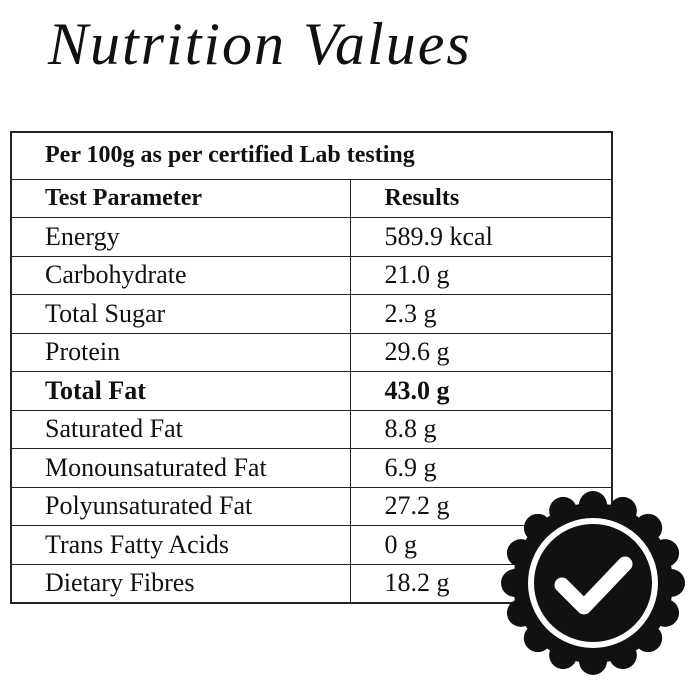 Image resolution: width=690 pixels, height=700 pixels. I want to click on parameter-cell: Protein, so click(180, 352).